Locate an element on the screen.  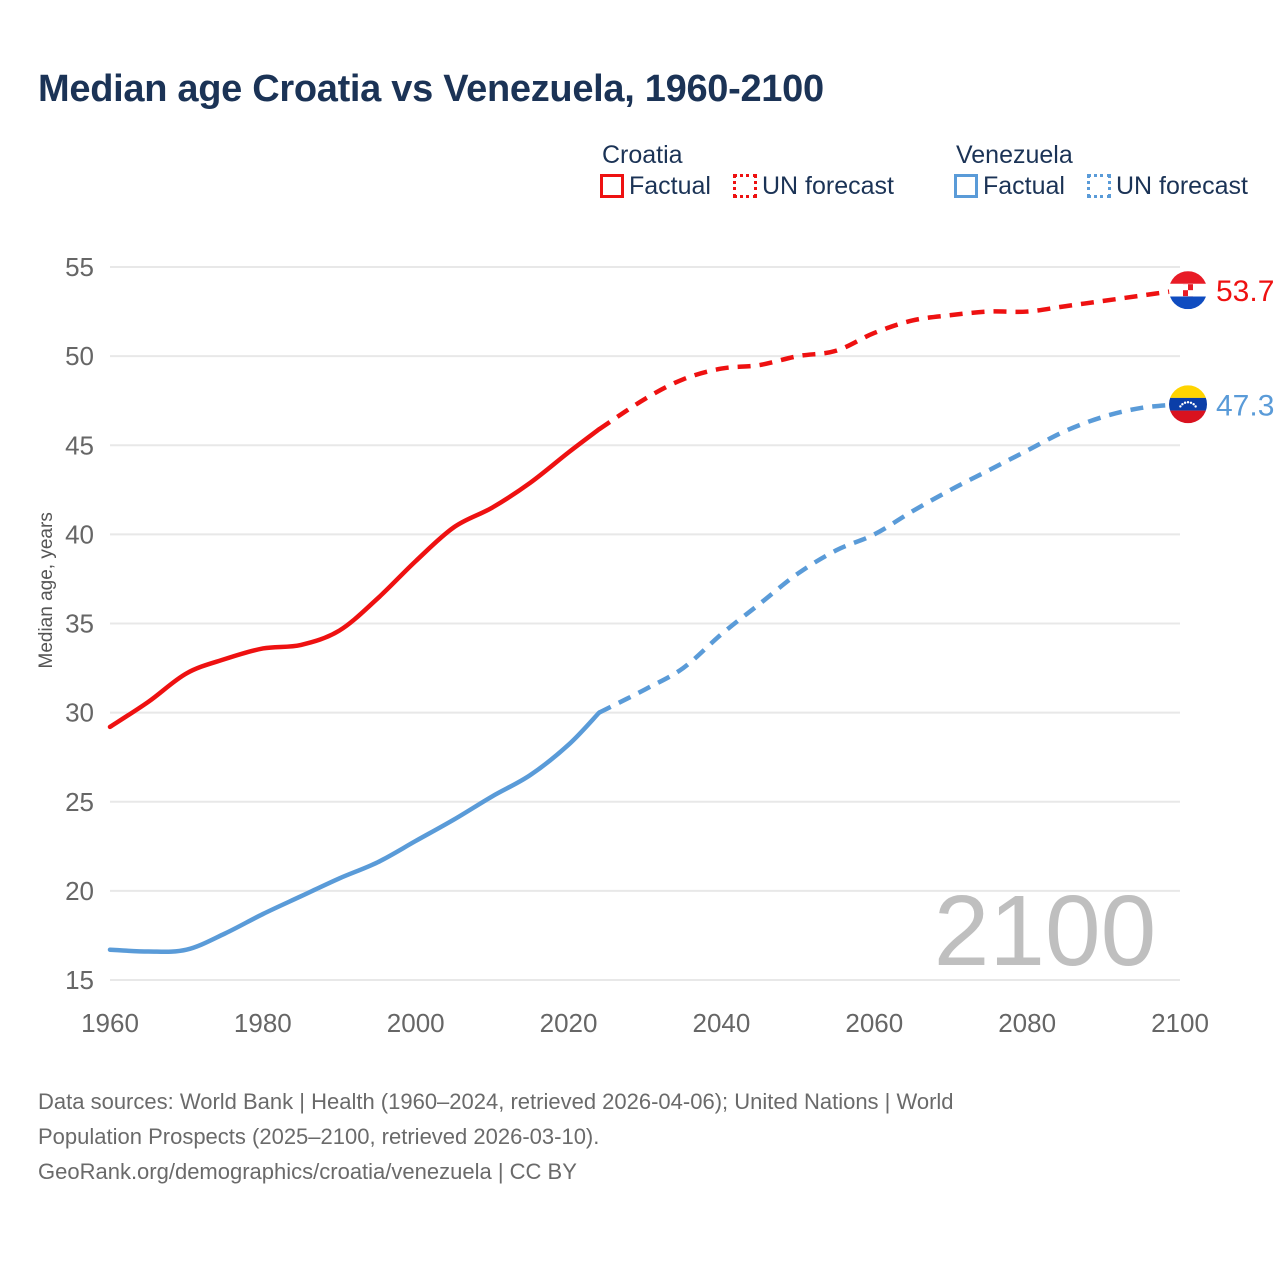
legend-group-croatia: Croatia Factual UN forecast is located at coordinates (747, 170).